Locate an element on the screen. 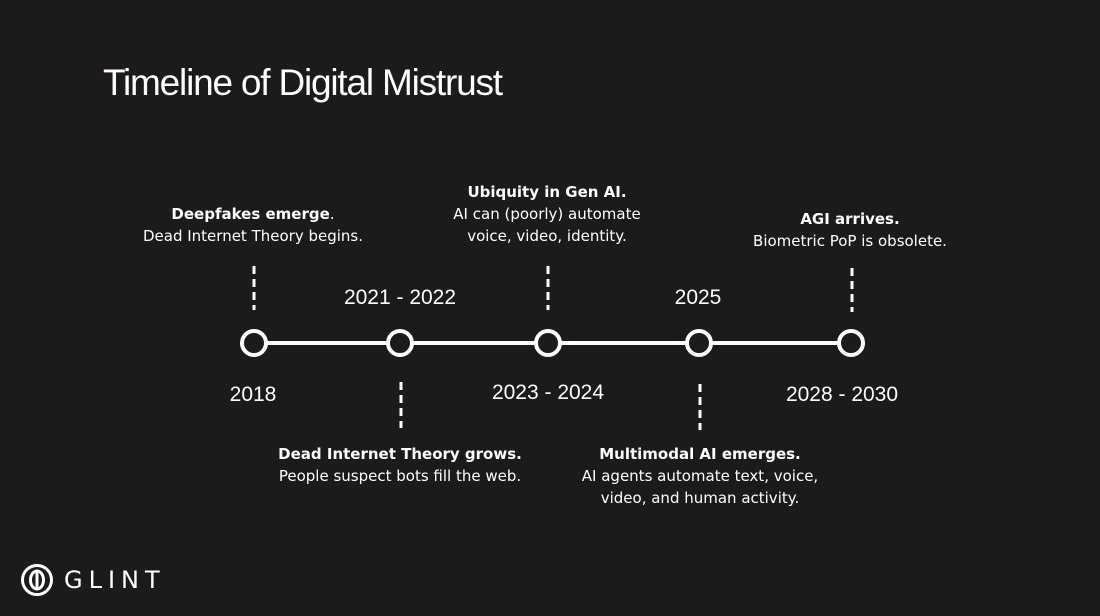  year-label-2021-2022: 2021 - 2022 is located at coordinates (400, 297).